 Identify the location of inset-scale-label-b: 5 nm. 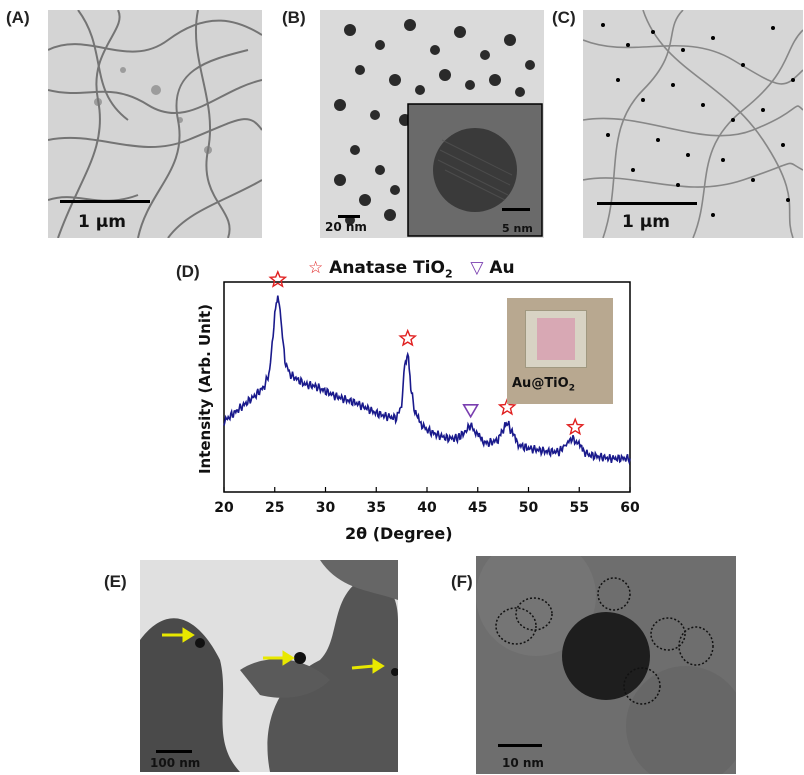
(517, 228).